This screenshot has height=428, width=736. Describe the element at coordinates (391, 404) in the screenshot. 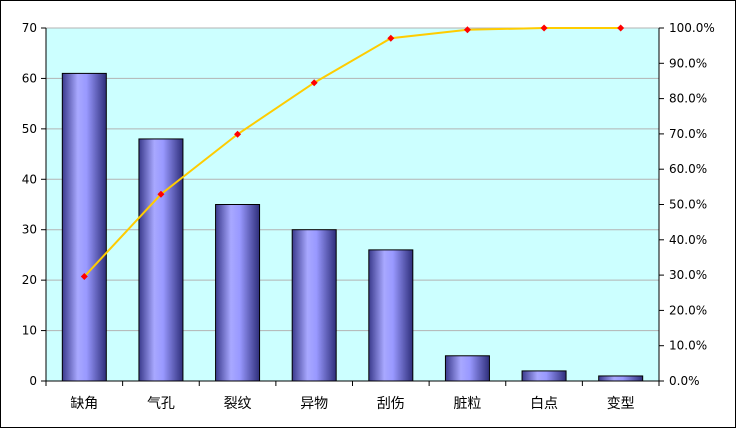

I see `category-label: 刮伤` at that location.